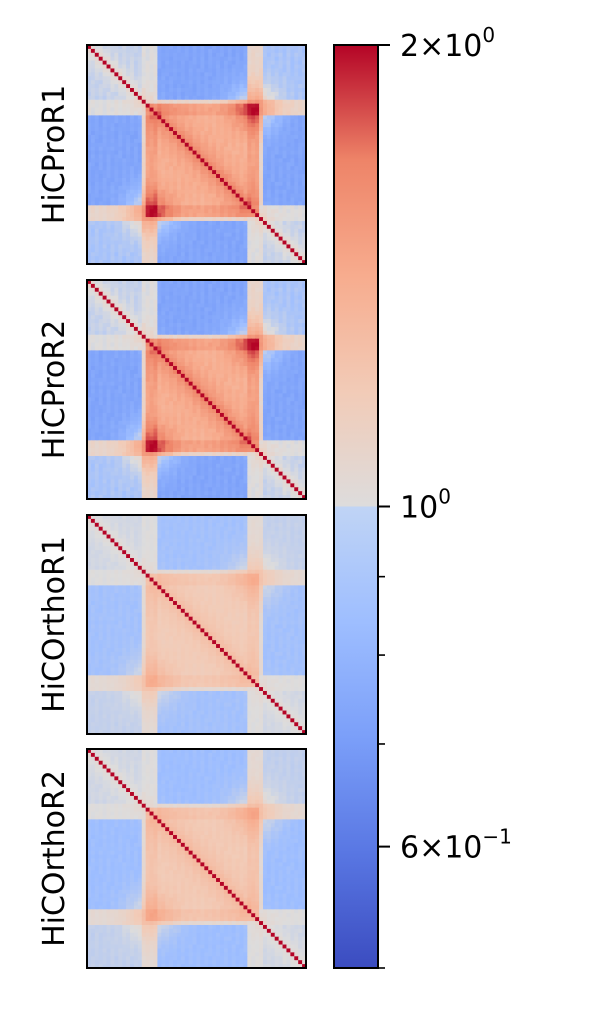 The width and height of the screenshot is (602, 1014). Describe the element at coordinates (54, 154) in the screenshot. I see `panel-label-1: HiCProR1` at that location.